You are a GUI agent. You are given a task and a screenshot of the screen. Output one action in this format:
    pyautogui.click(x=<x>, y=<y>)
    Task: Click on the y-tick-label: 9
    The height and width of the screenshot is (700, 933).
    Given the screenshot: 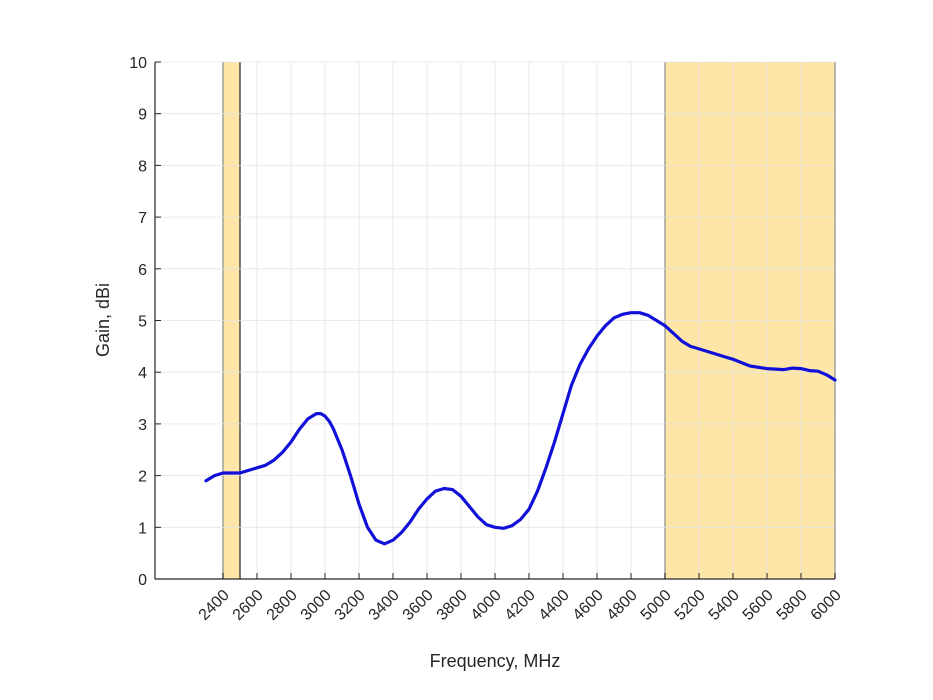 What is the action you would take?
    pyautogui.click(x=142, y=115)
    